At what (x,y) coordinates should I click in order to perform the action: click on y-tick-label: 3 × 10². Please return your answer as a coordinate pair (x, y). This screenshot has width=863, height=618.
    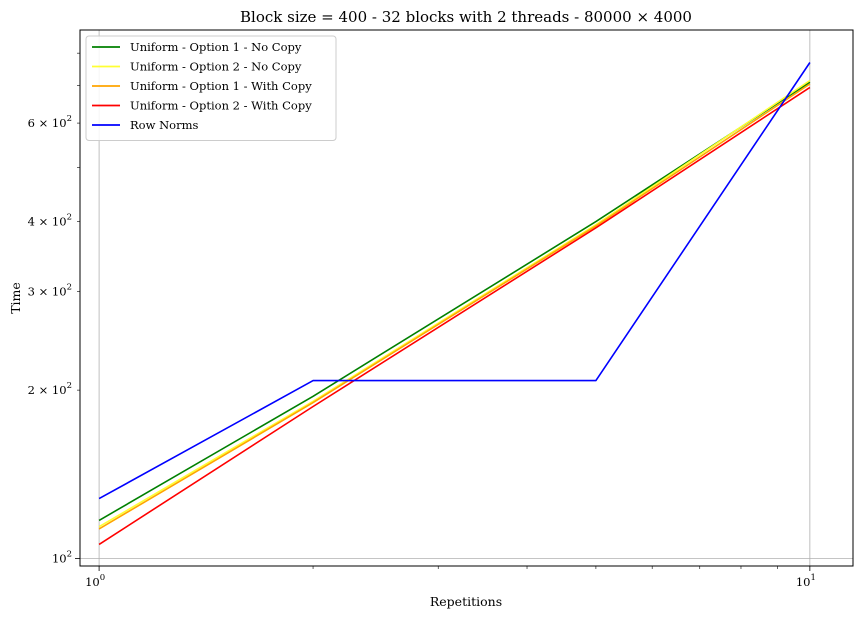
    Looking at the image, I should click on (50, 291).